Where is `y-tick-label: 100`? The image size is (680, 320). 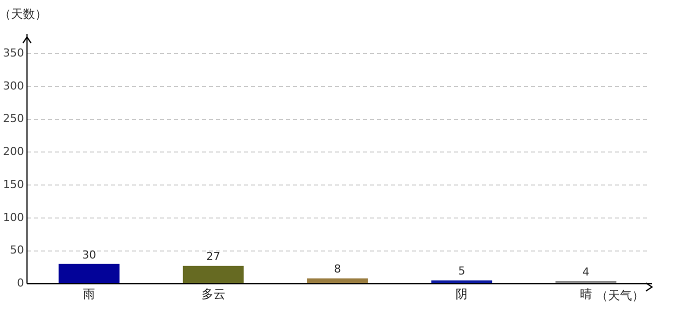 y-tick-label: 100 is located at coordinates (13, 217).